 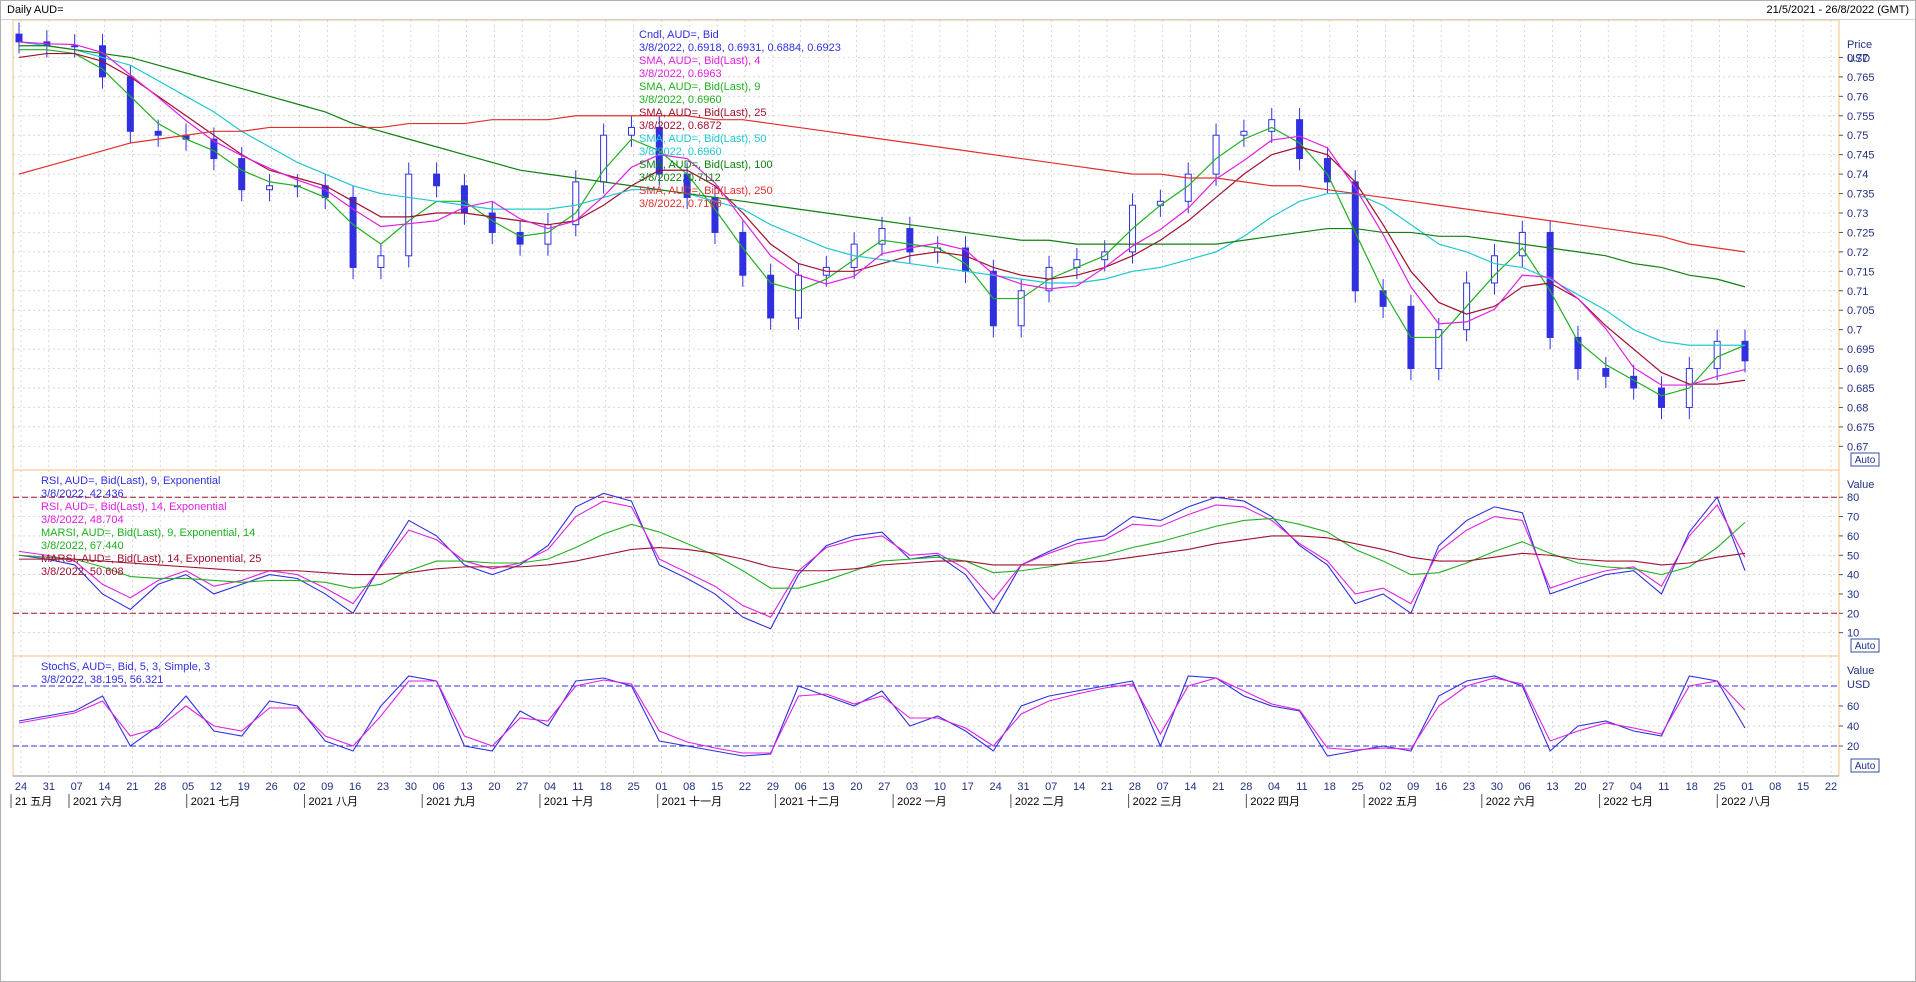 What do you see at coordinates (968, 787) in the screenshot?
I see `x-day-tick-label: 17` at bounding box center [968, 787].